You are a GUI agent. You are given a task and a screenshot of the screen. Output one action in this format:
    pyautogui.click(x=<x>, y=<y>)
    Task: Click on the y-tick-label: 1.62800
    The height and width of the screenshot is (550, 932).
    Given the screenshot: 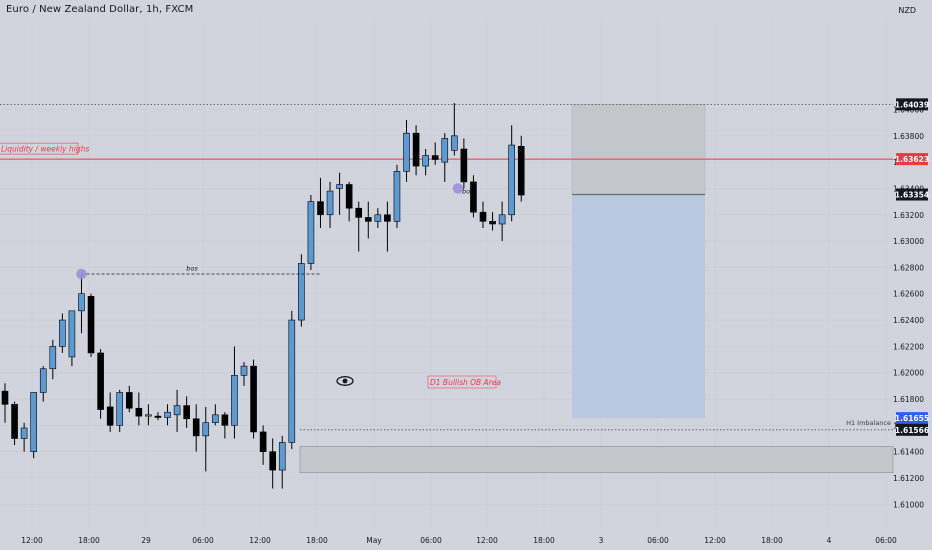 What is the action you would take?
    pyautogui.click(x=908, y=267)
    